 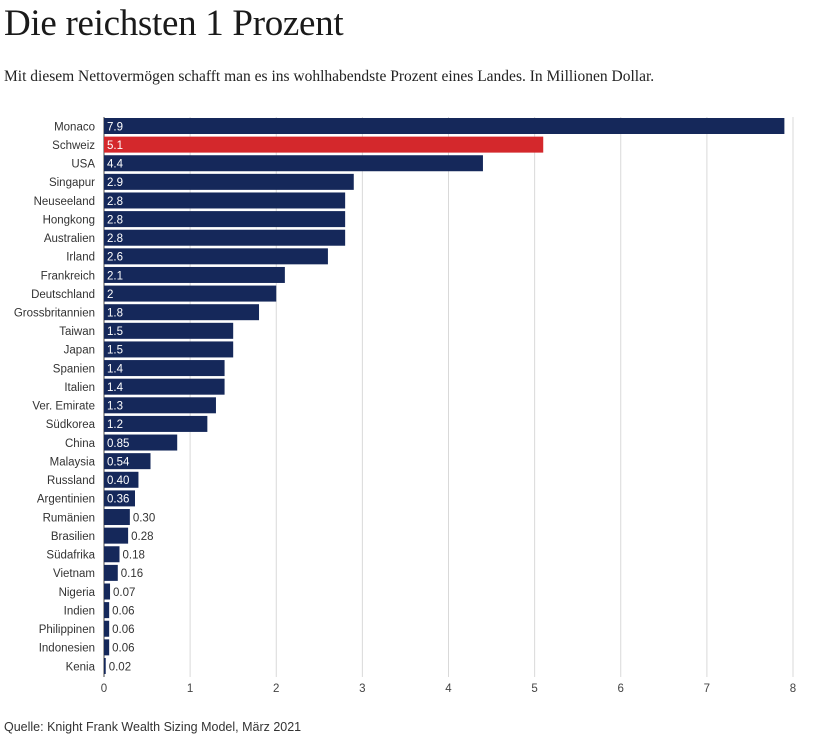 I want to click on x-tick-label: 5, so click(x=534, y=689).